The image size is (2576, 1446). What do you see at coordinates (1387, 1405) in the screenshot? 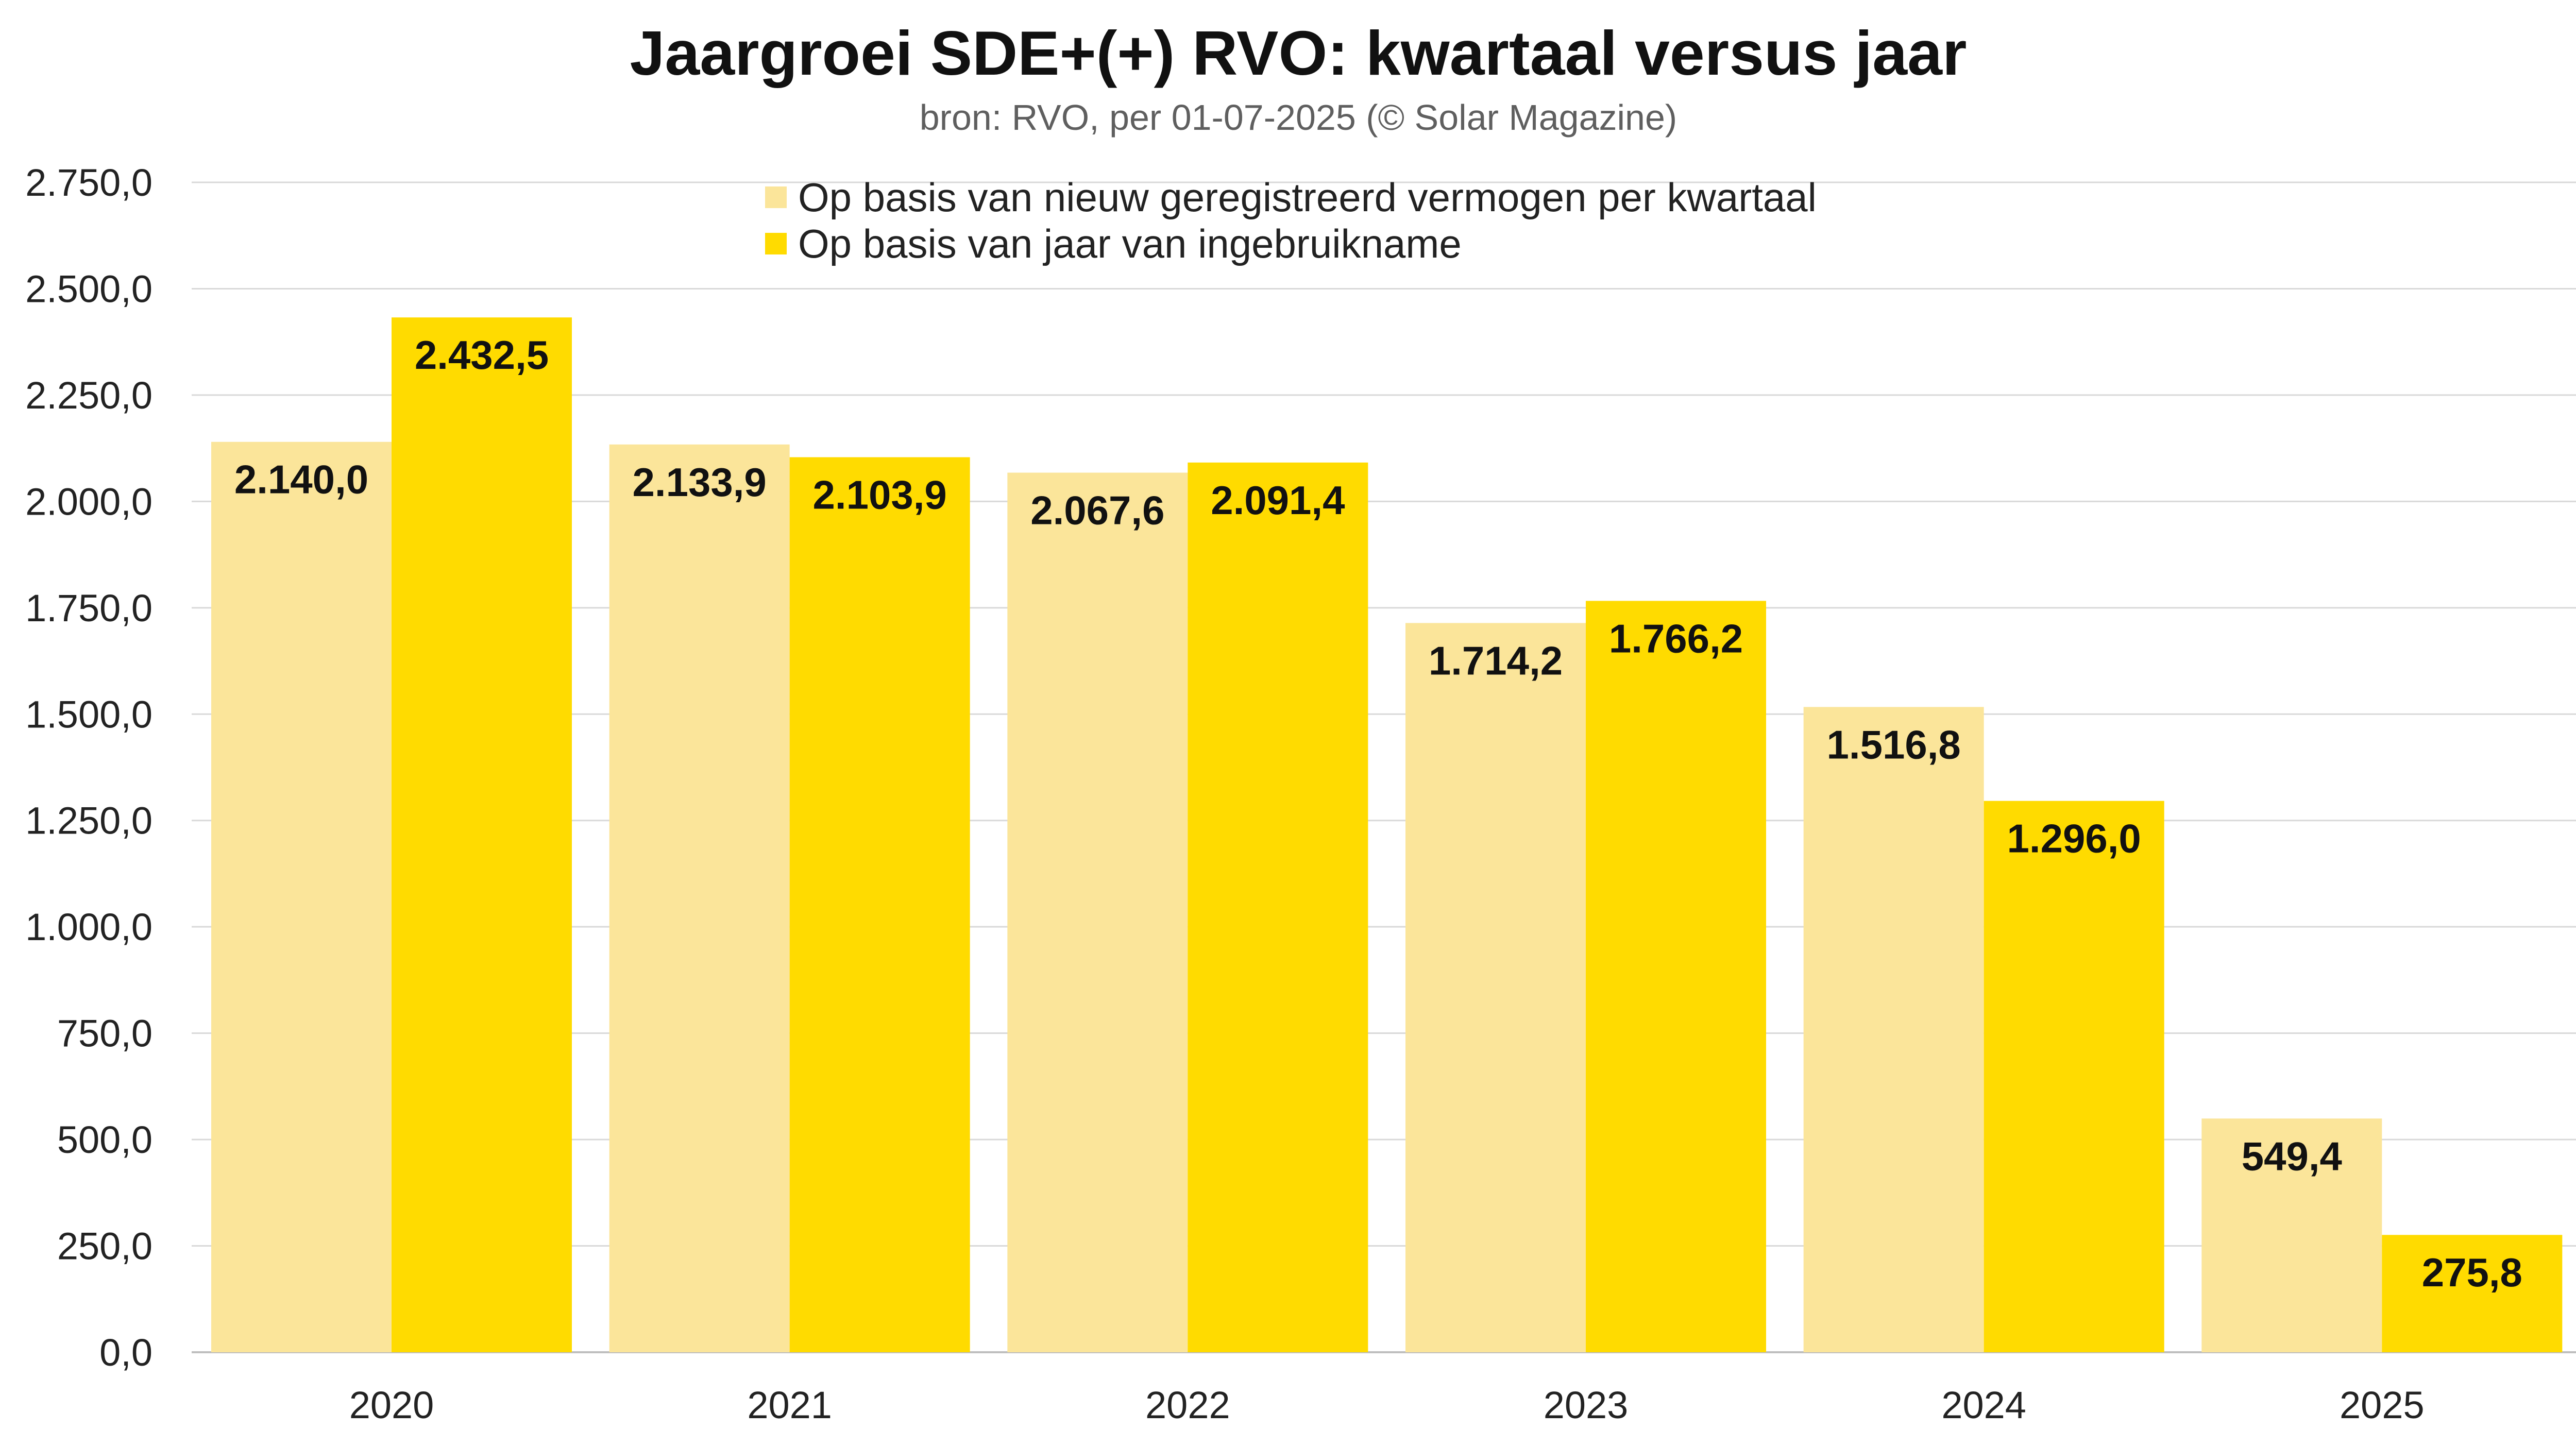
I see `x-axis-ticks: 2020 2021 2022 2023 2024 2025` at bounding box center [1387, 1405].